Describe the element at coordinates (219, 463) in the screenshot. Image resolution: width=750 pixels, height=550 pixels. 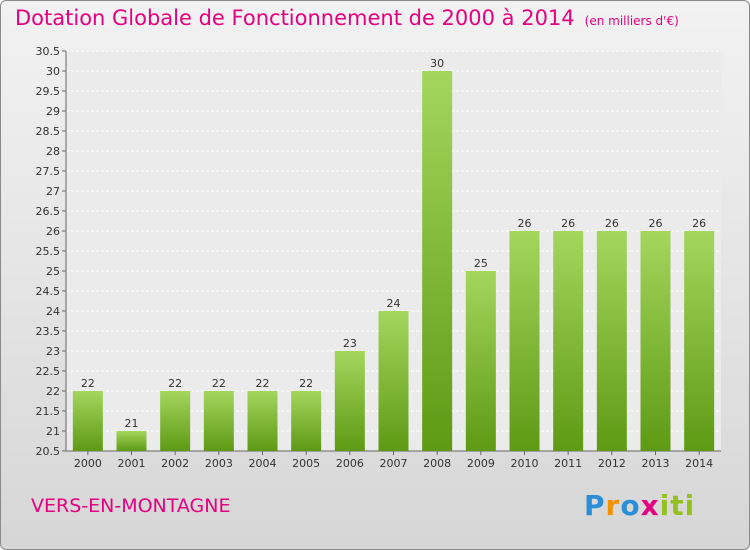
I see `x-tick-label: 2003` at that location.